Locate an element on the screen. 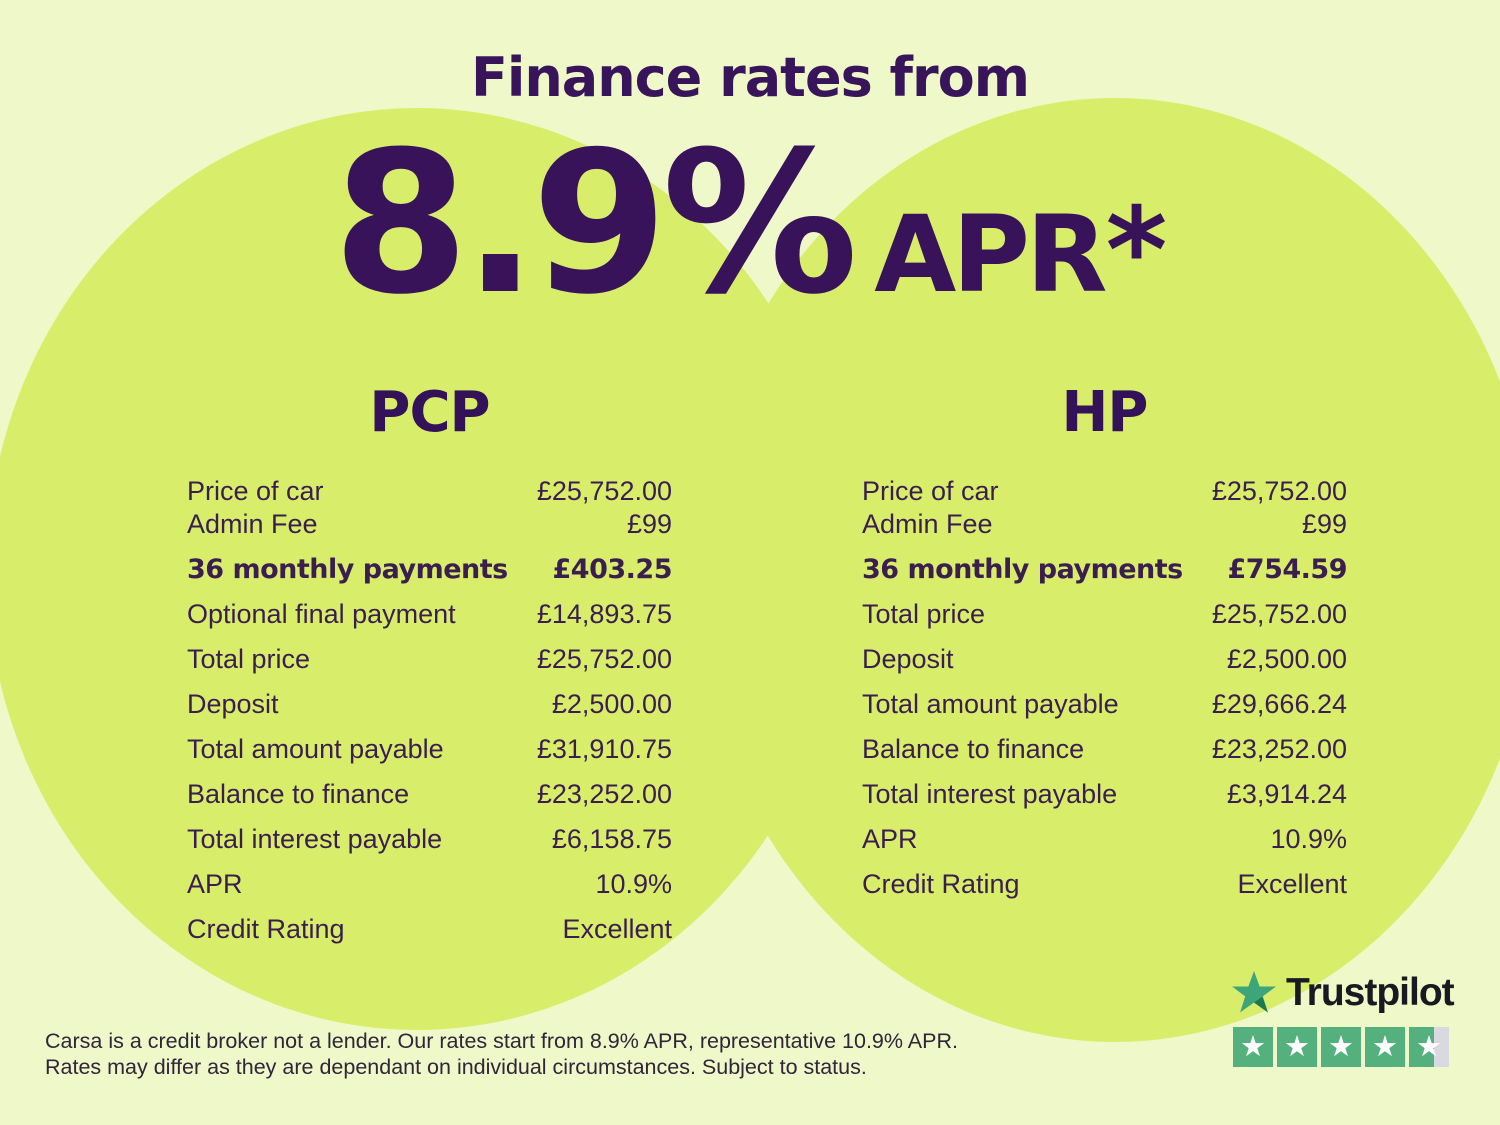  pcp-heading: PCP is located at coordinates (429, 412).